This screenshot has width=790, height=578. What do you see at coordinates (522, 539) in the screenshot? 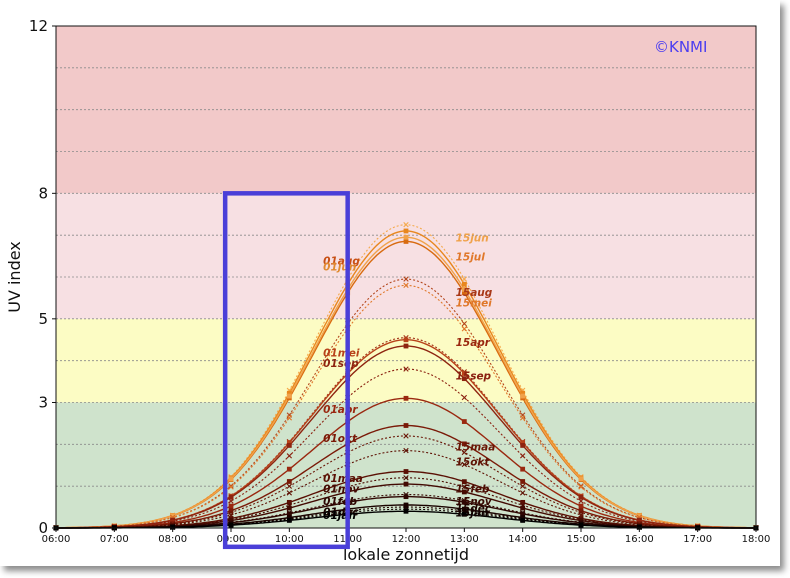
I see `x-tick-label-8: 14:00` at bounding box center [522, 539].